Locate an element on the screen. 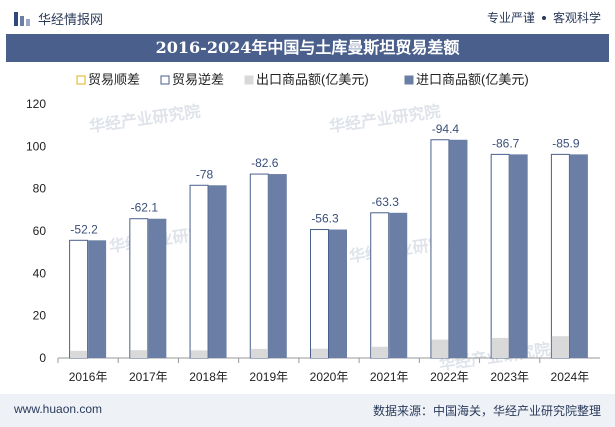 The image size is (615, 427). y-tick-label: 120 is located at coordinates (36, 104).